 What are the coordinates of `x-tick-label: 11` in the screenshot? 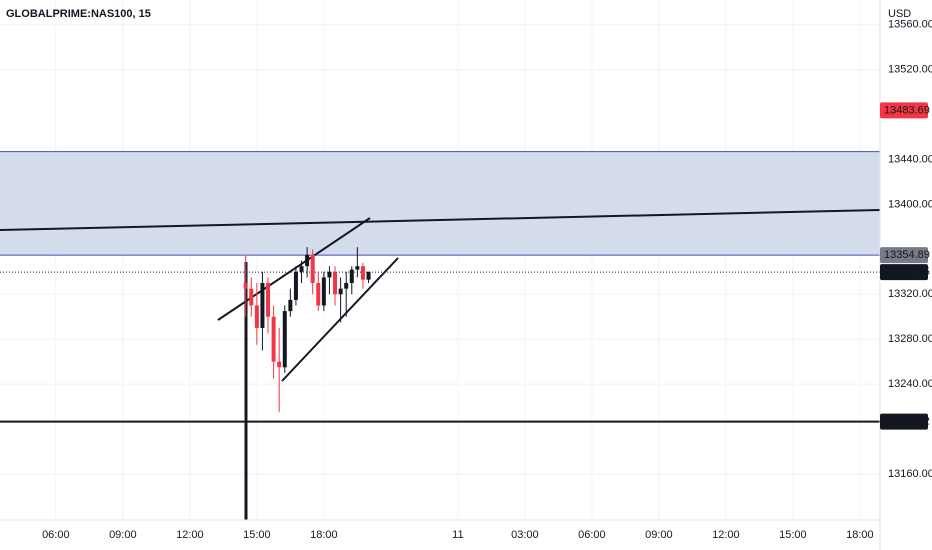 It's located at (457, 535).